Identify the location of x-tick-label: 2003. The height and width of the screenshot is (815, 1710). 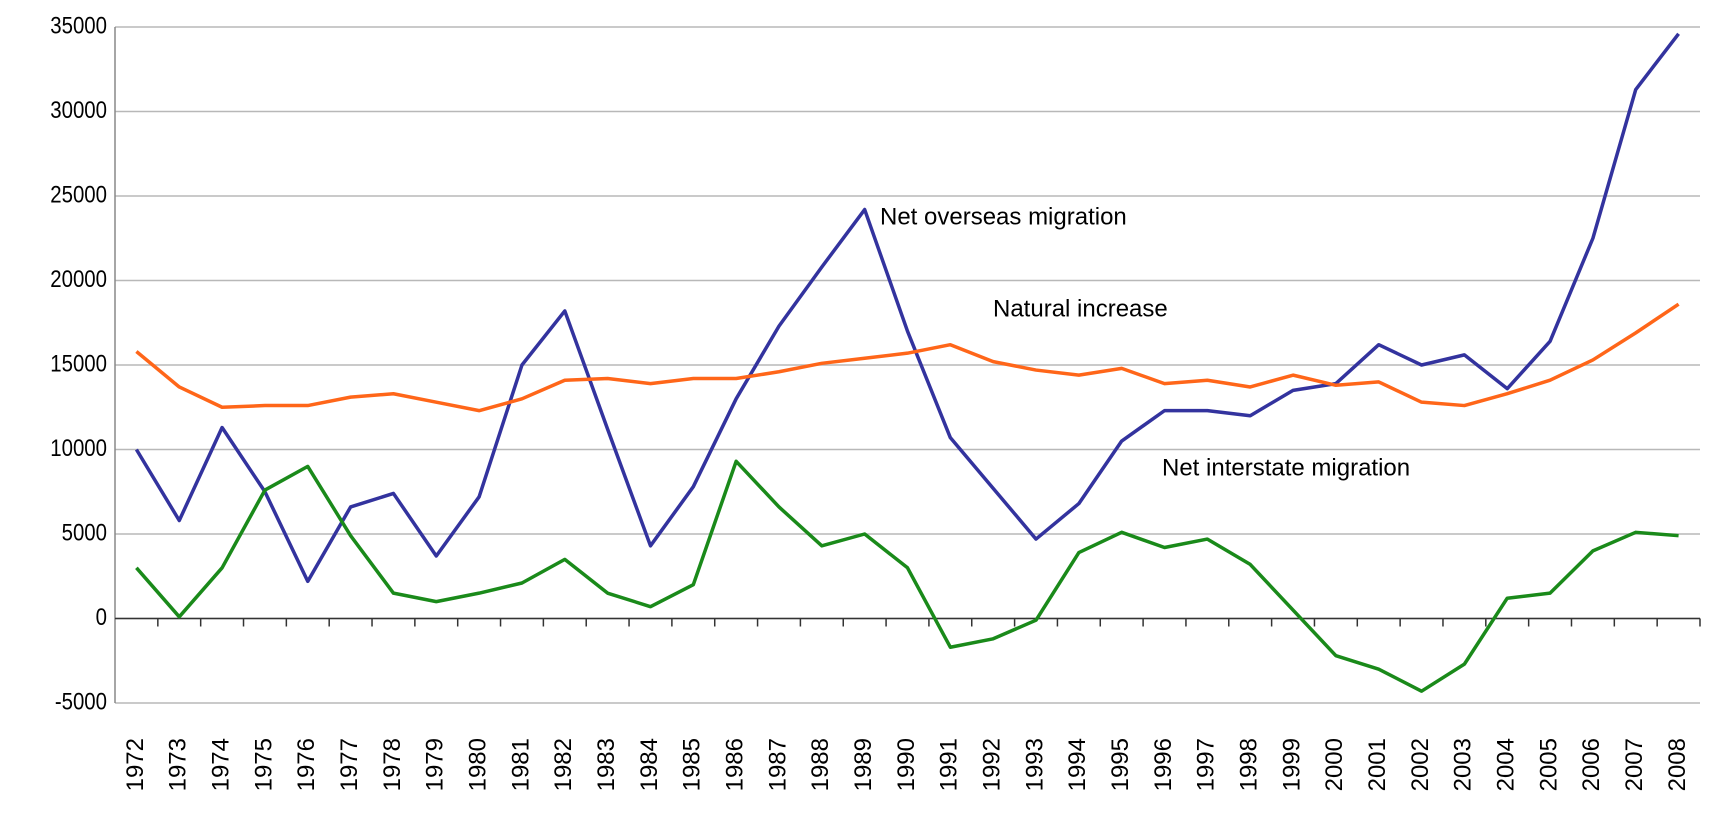
(1463, 764).